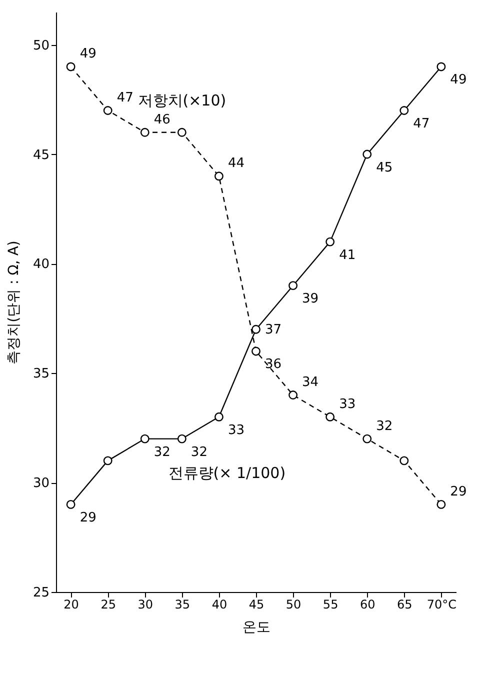 The width and height of the screenshot is (495, 678). What do you see at coordinates (310, 382) in the screenshot?
I see `data-label: 34` at bounding box center [310, 382].